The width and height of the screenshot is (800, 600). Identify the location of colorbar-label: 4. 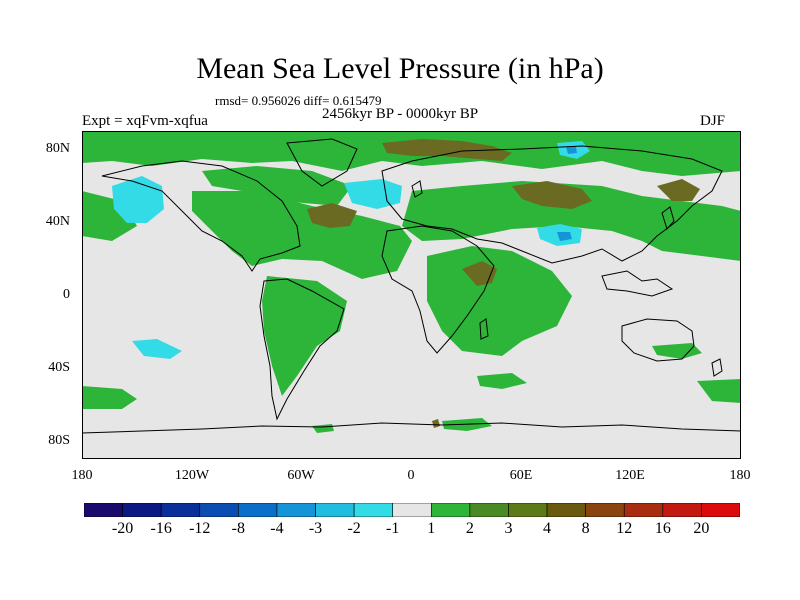
(547, 528).